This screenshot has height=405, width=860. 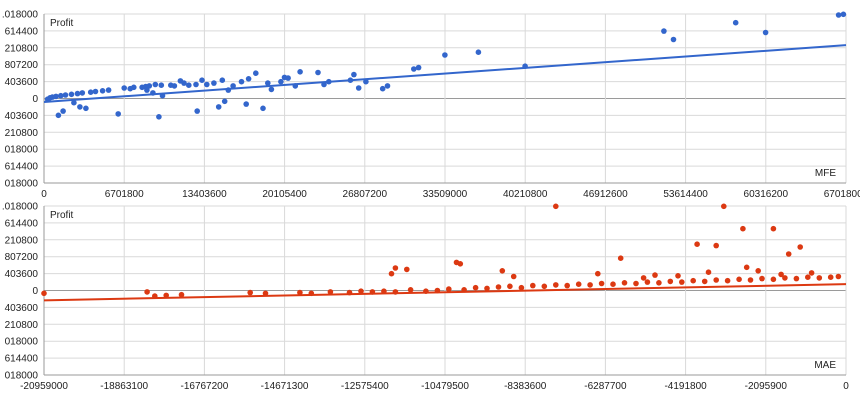 What do you see at coordinates (284, 194) in the screenshot?
I see `chart-mfe-x-tick-label: 20105400` at bounding box center [284, 194].